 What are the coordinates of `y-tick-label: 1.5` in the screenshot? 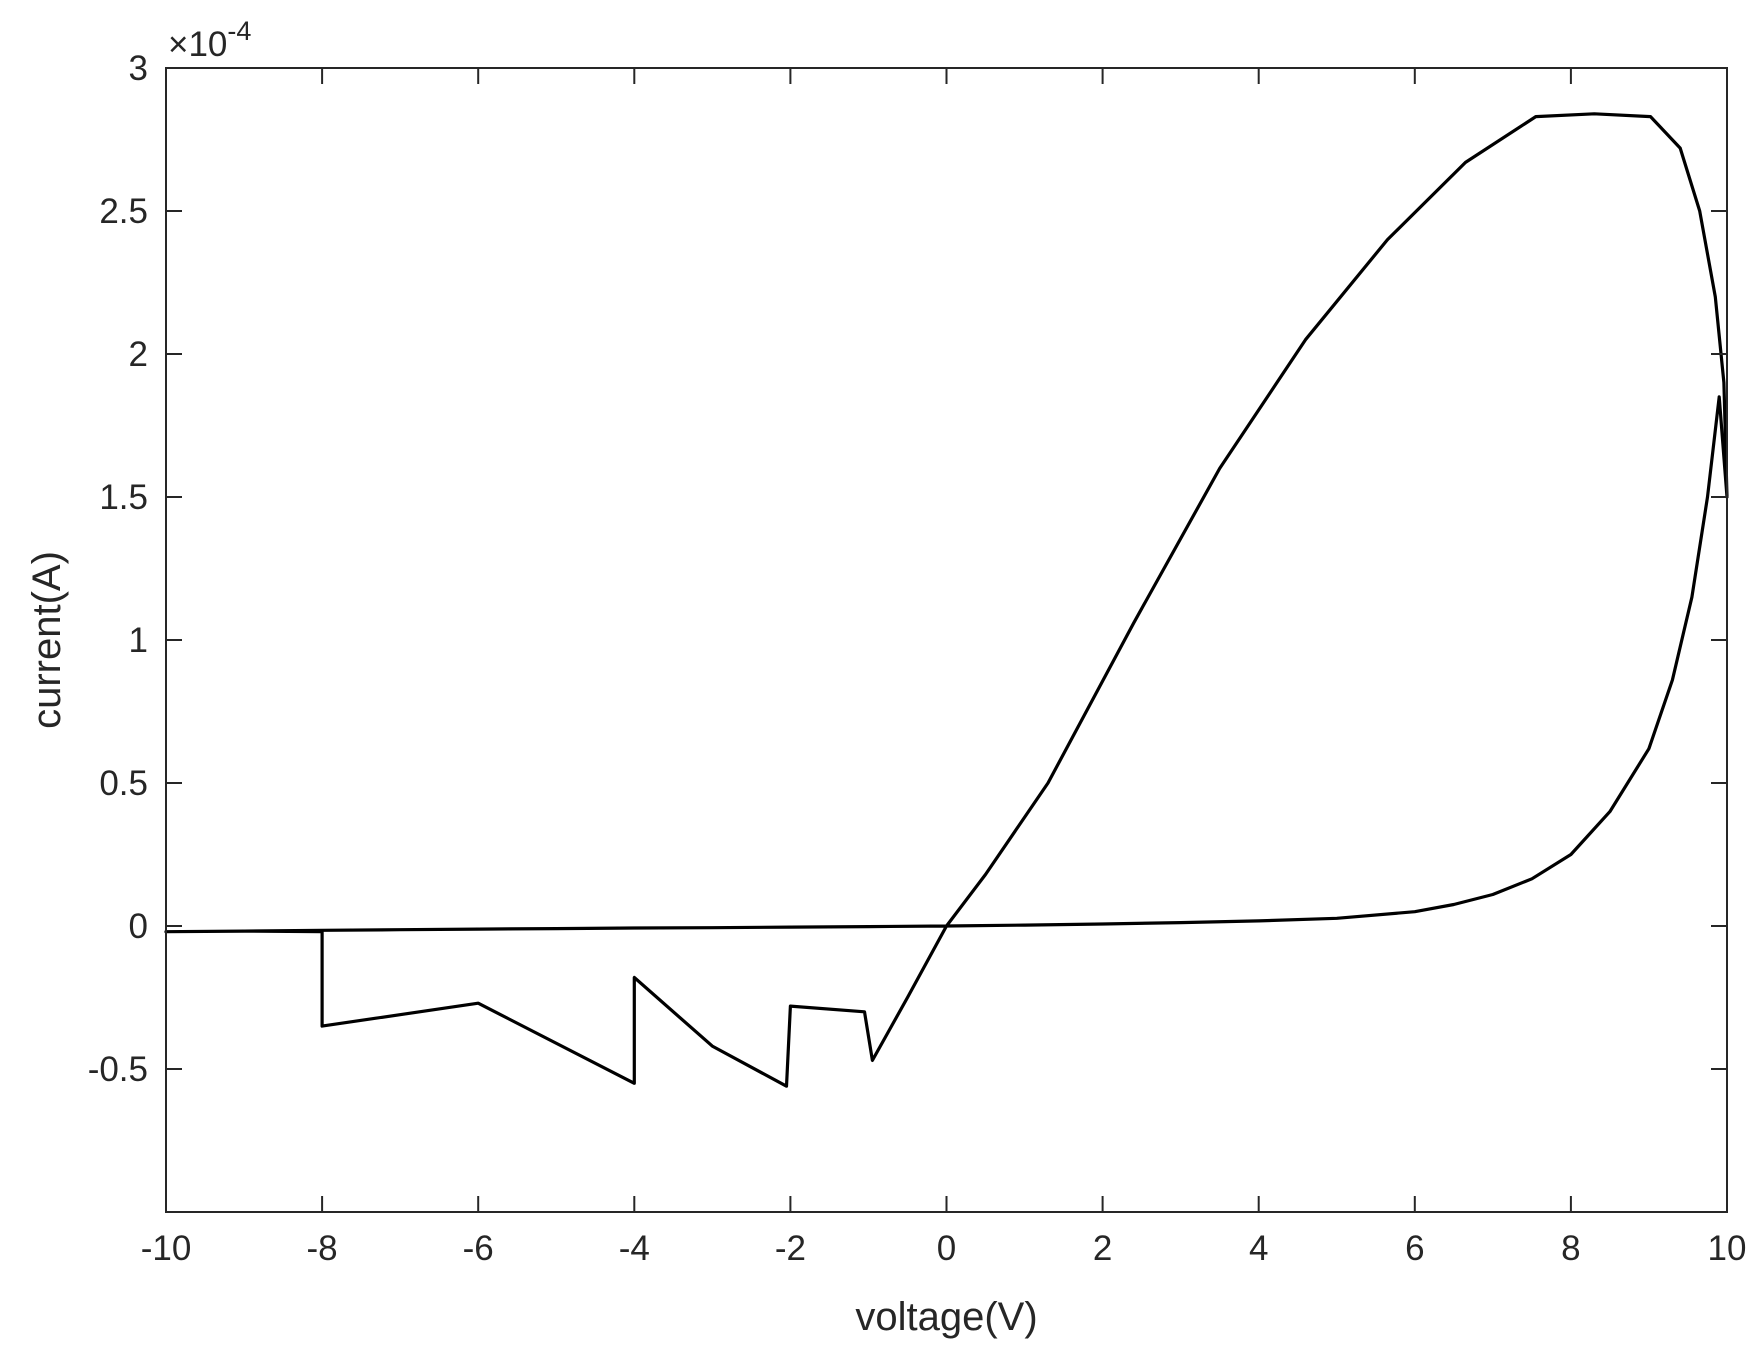 It's located at (123, 497).